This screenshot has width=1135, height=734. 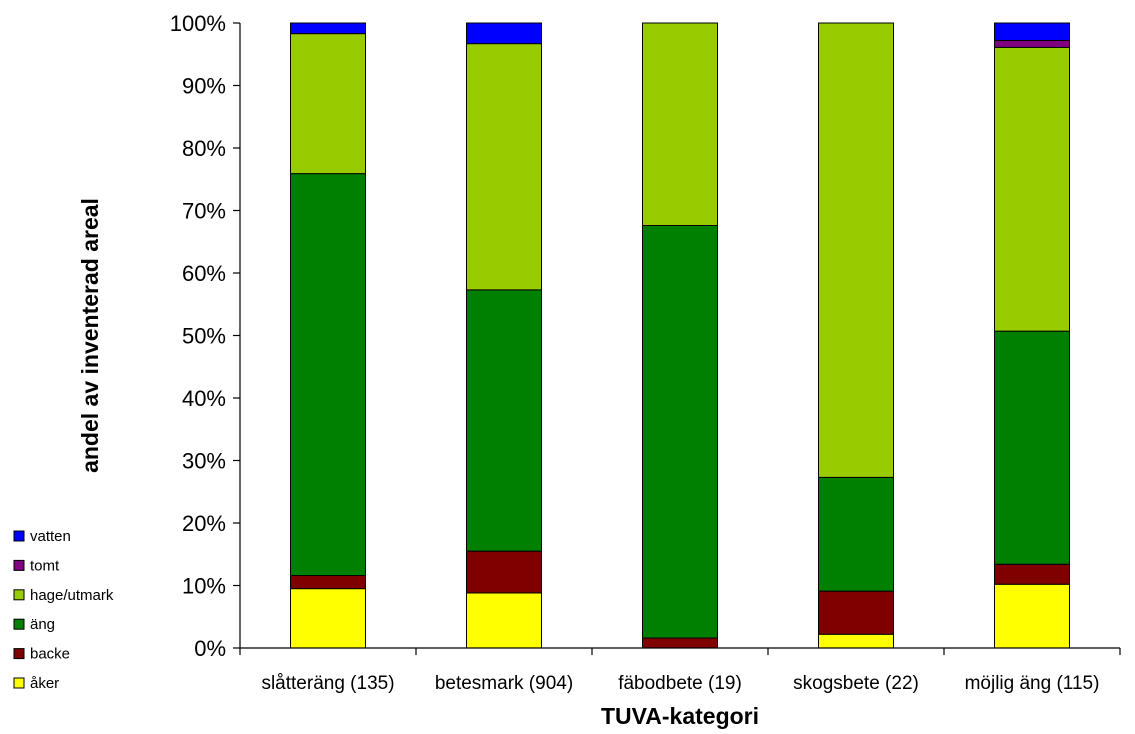 What do you see at coordinates (1032, 683) in the screenshot?
I see `x-category-label: möjlig äng (115)` at bounding box center [1032, 683].